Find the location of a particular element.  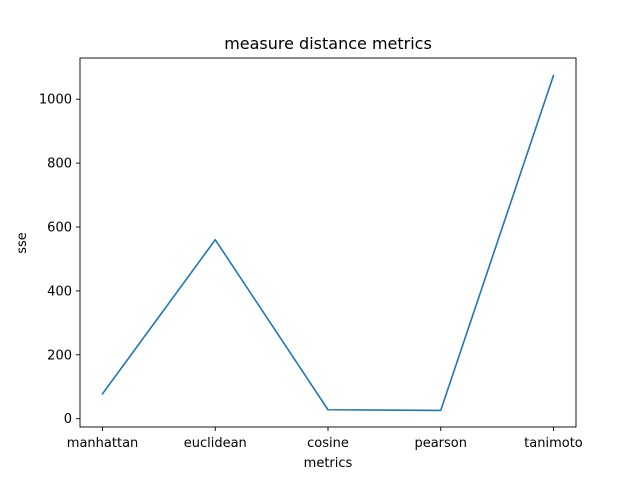

y-tick-label: 0 is located at coordinates (68, 419).